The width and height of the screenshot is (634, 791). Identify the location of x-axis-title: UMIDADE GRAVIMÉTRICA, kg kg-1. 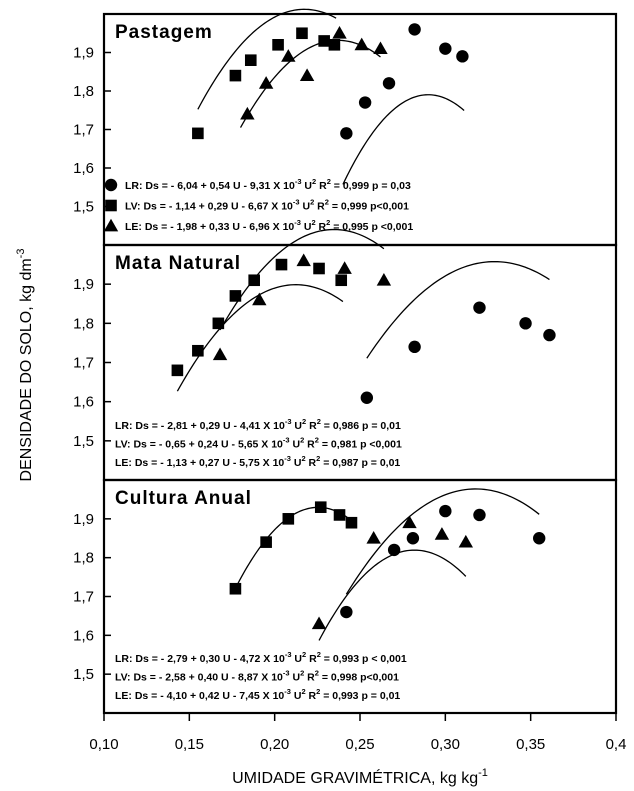
(360, 777).